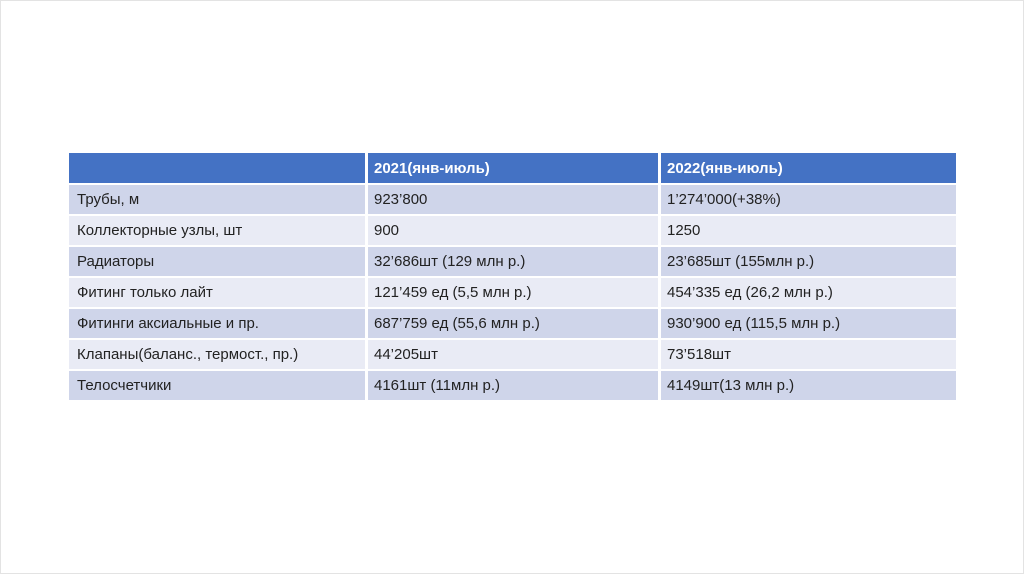 The height and width of the screenshot is (574, 1024). Describe the element at coordinates (217, 384) in the screenshot. I see `row-label-cell: Телосчетчики` at that location.